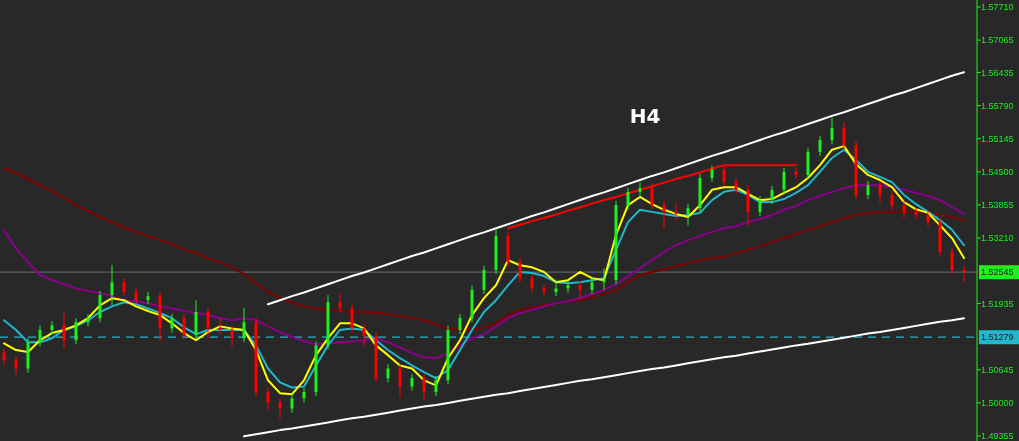 The width and height of the screenshot is (1019, 441). What do you see at coordinates (997, 337) in the screenshot?
I see `ref-line-label: 1.51279` at bounding box center [997, 337].